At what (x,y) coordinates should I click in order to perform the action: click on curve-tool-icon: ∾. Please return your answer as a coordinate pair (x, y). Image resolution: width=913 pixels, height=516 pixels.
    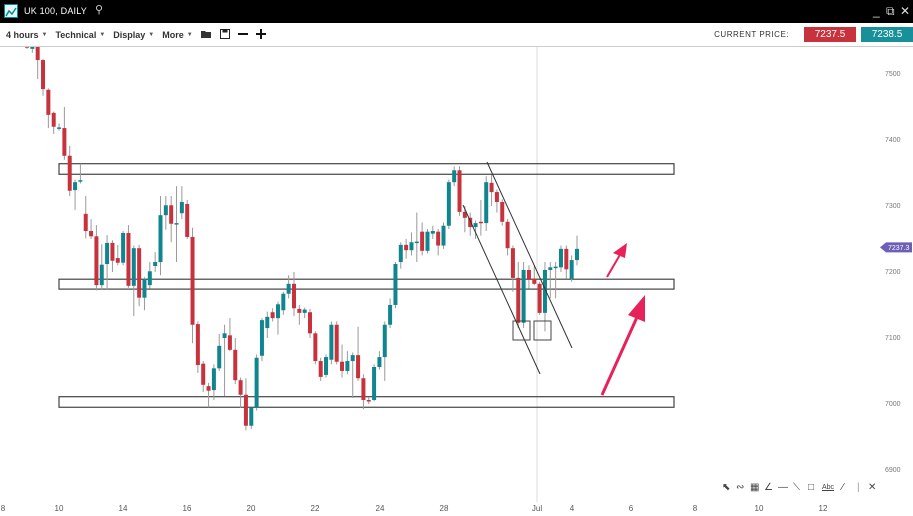
    Looking at the image, I should click on (740, 487).